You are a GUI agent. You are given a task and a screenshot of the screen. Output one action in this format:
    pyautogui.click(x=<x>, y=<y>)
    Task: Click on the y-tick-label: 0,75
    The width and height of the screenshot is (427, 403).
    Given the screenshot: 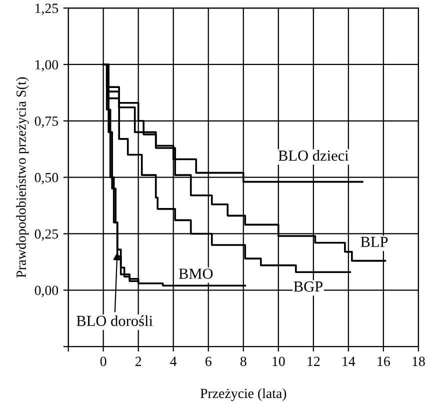 What is the action you would take?
    pyautogui.click(x=46, y=122)
    